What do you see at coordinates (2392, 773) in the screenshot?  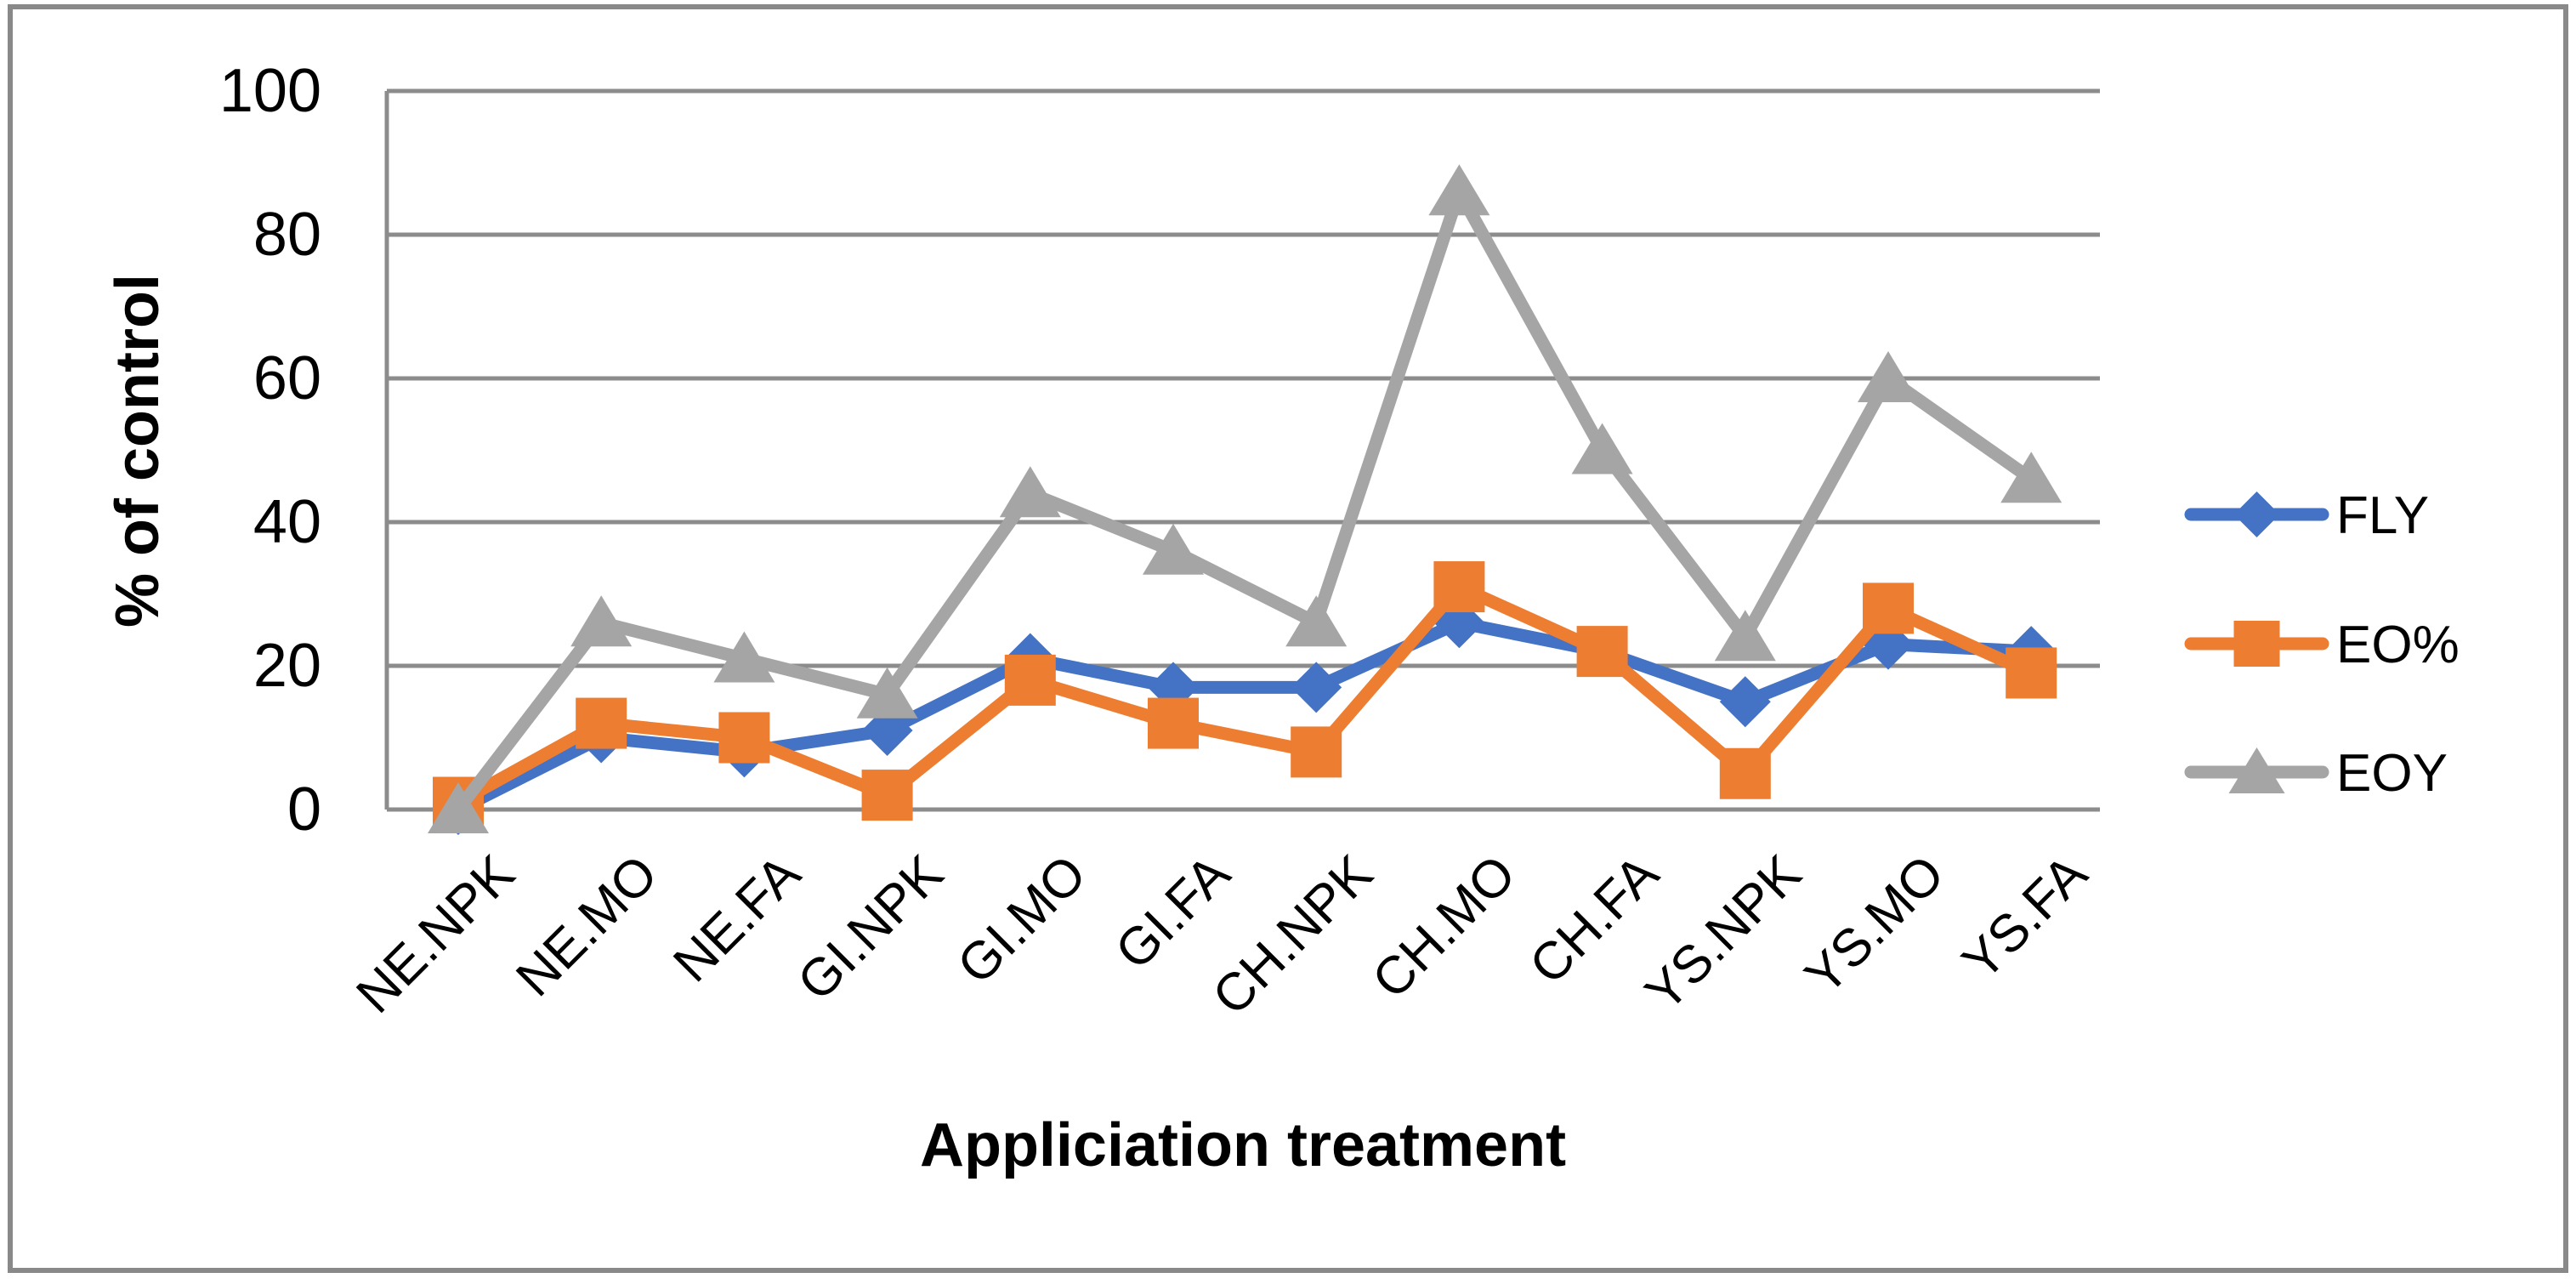 I see `legend-label: EOY` at bounding box center [2392, 773].